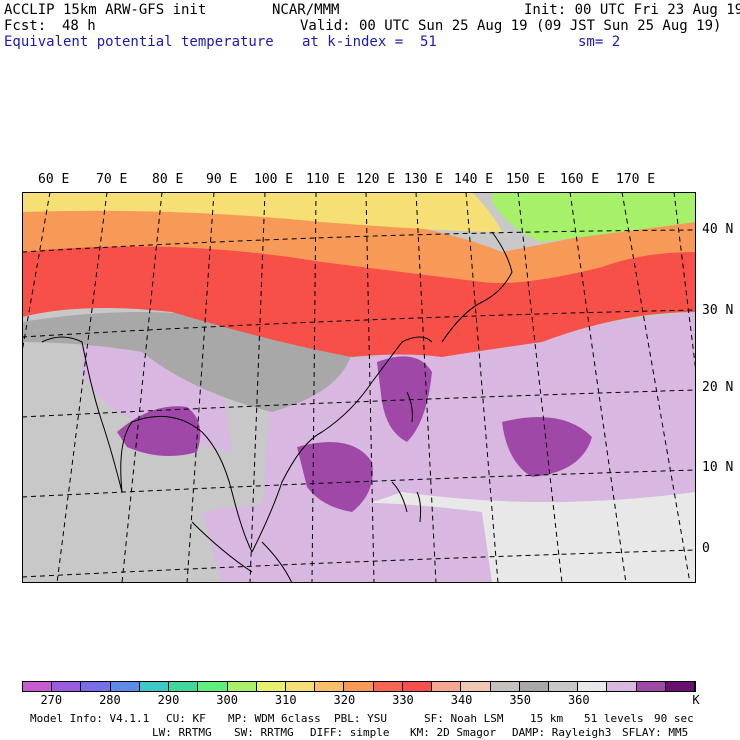 Image resolution: width=740 pixels, height=740 pixels. Describe the element at coordinates (168, 700) in the screenshot. I see `colorbar-tick-label: 290` at that location.